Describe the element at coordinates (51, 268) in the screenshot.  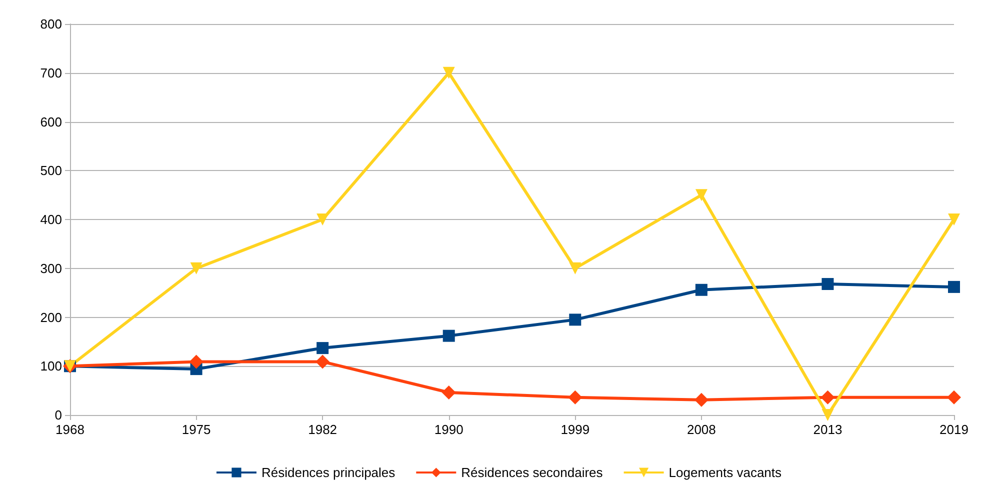
I see `y-tick-label: 300` at that location.